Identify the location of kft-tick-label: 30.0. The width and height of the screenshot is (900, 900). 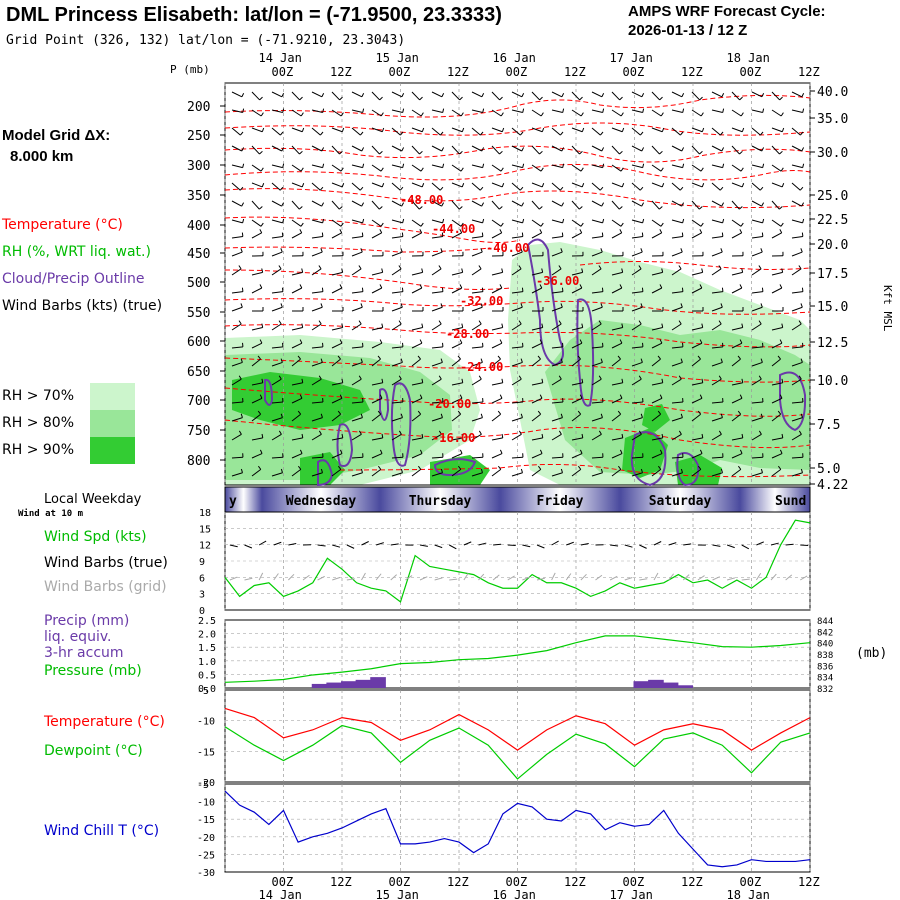
(832, 153).